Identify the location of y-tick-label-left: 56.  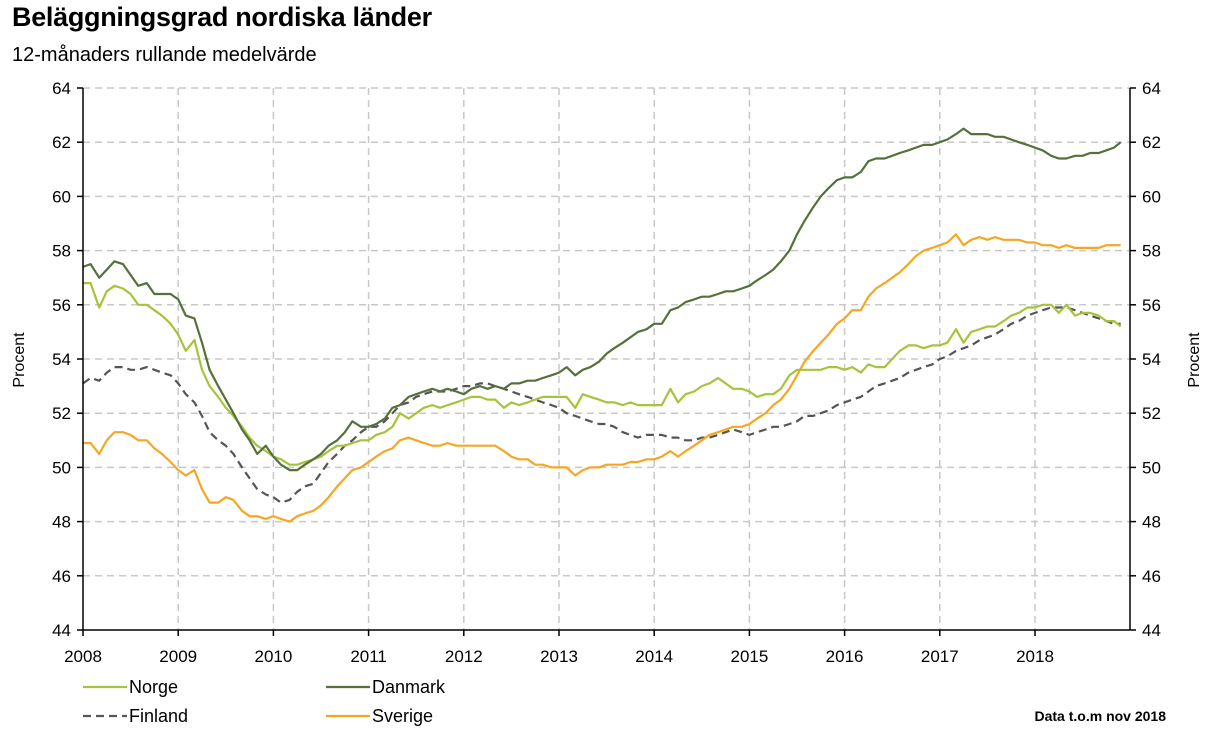
(61, 305).